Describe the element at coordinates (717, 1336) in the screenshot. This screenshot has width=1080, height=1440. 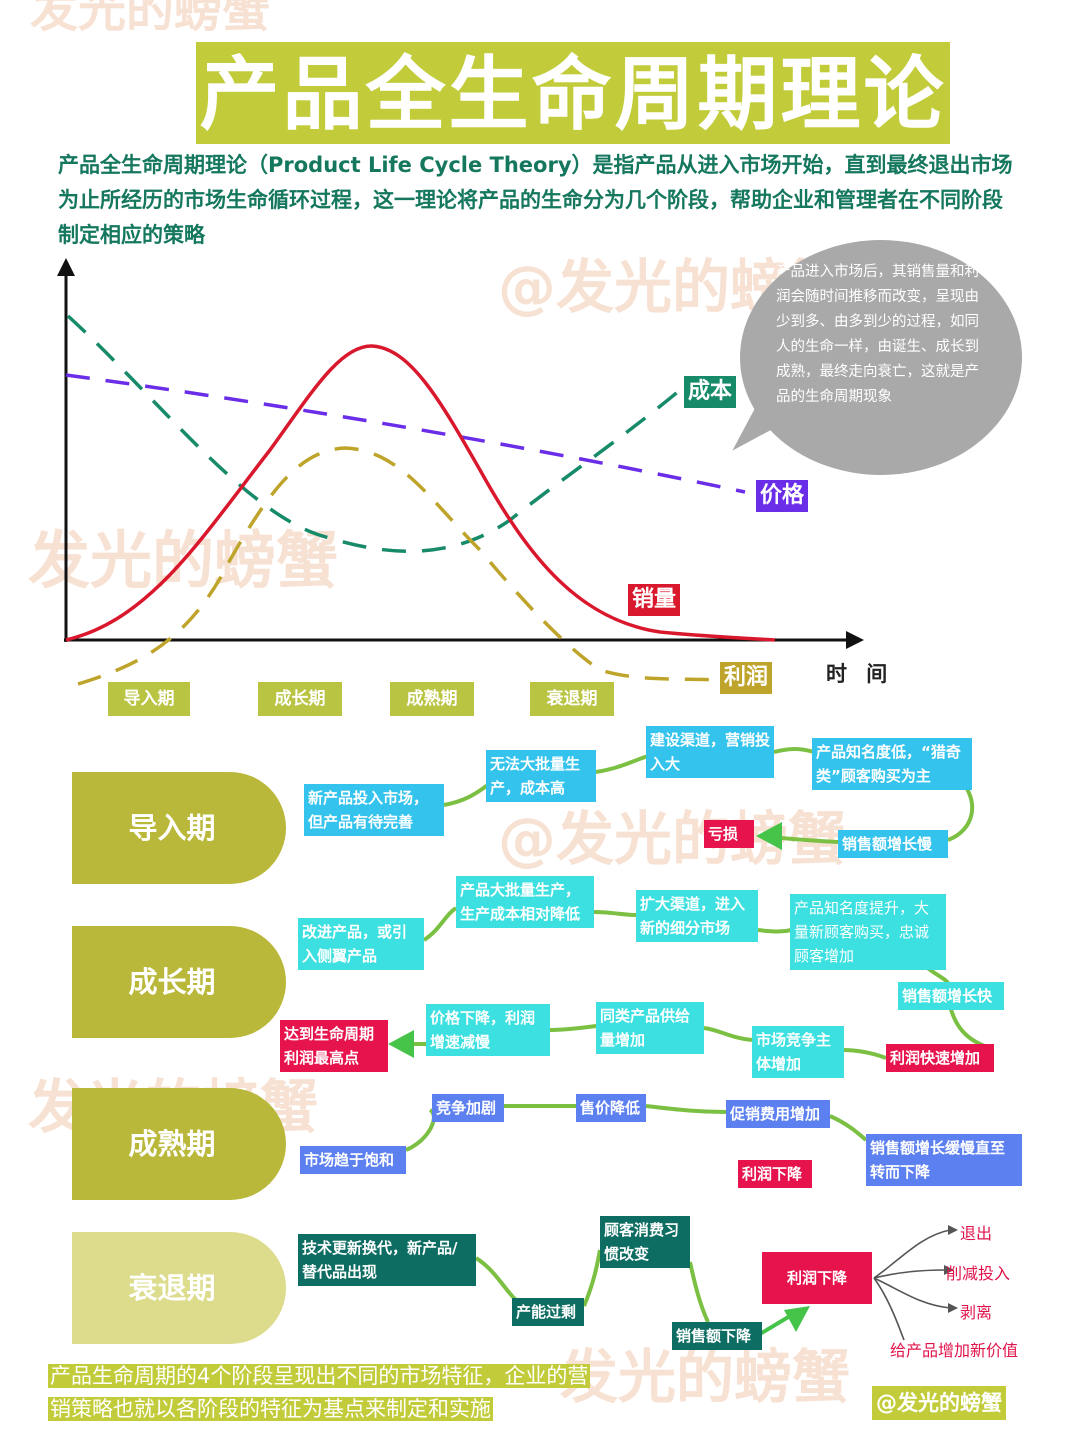
I see `decline-box-4: 销售额下降` at that location.